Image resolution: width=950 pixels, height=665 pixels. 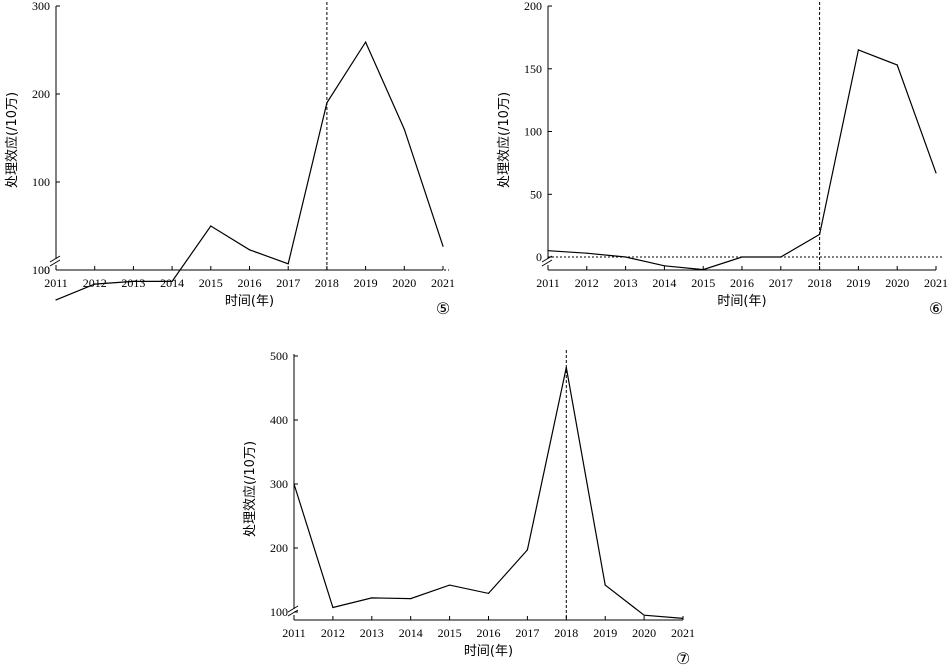 I want to click on y-tick-label: 500, so click(x=279, y=356).